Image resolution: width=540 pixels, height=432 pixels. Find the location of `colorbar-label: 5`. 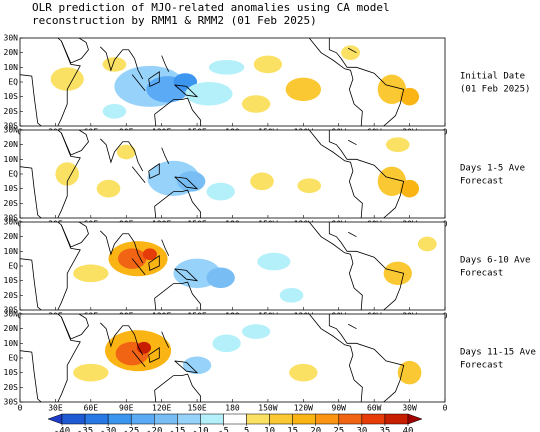

colorbar-label: 5 is located at coordinates (246, 429).